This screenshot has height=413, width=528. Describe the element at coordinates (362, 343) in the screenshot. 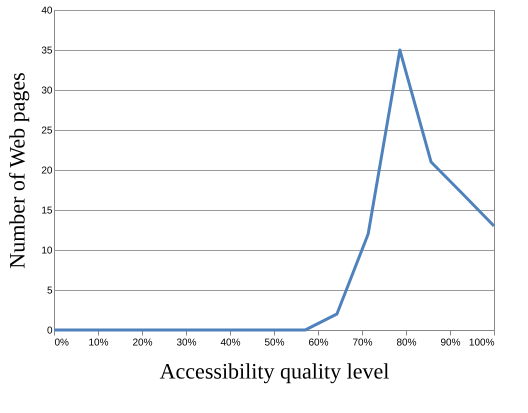

I see `x-tick-label: 70%` at that location.